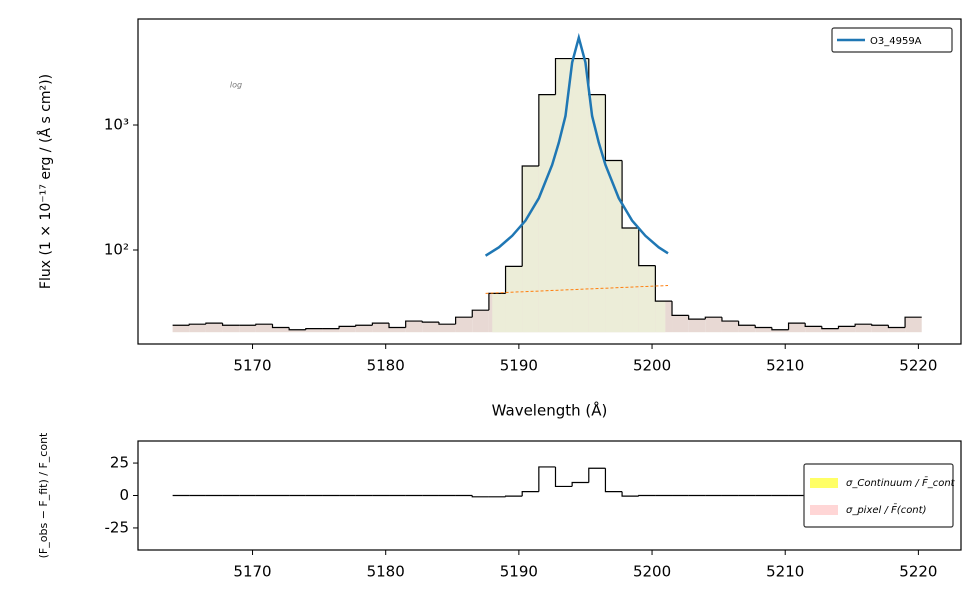  I want to click on continuum-line, so click(577, 289).